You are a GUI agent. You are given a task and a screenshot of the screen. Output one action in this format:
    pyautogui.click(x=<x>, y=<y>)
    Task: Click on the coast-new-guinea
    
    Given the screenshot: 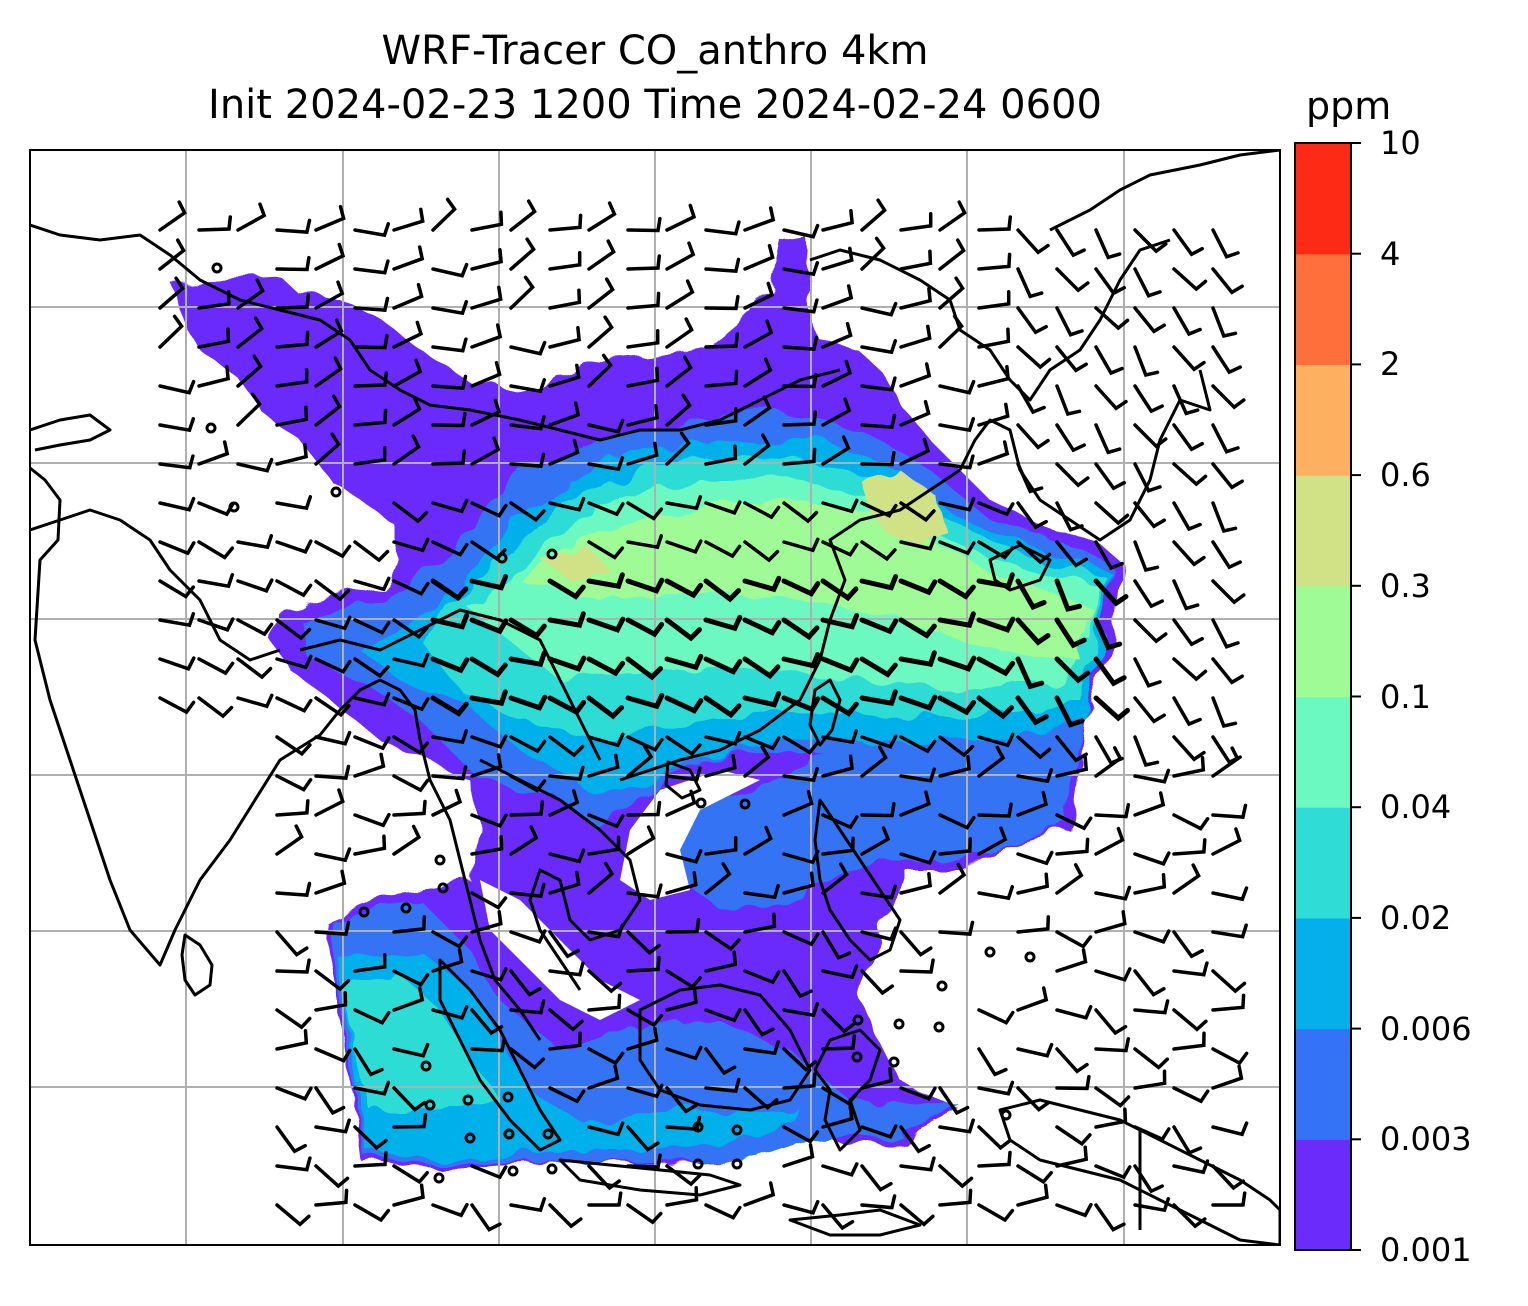 What is the action you would take?
    pyautogui.click(x=1139, y=1171)
    